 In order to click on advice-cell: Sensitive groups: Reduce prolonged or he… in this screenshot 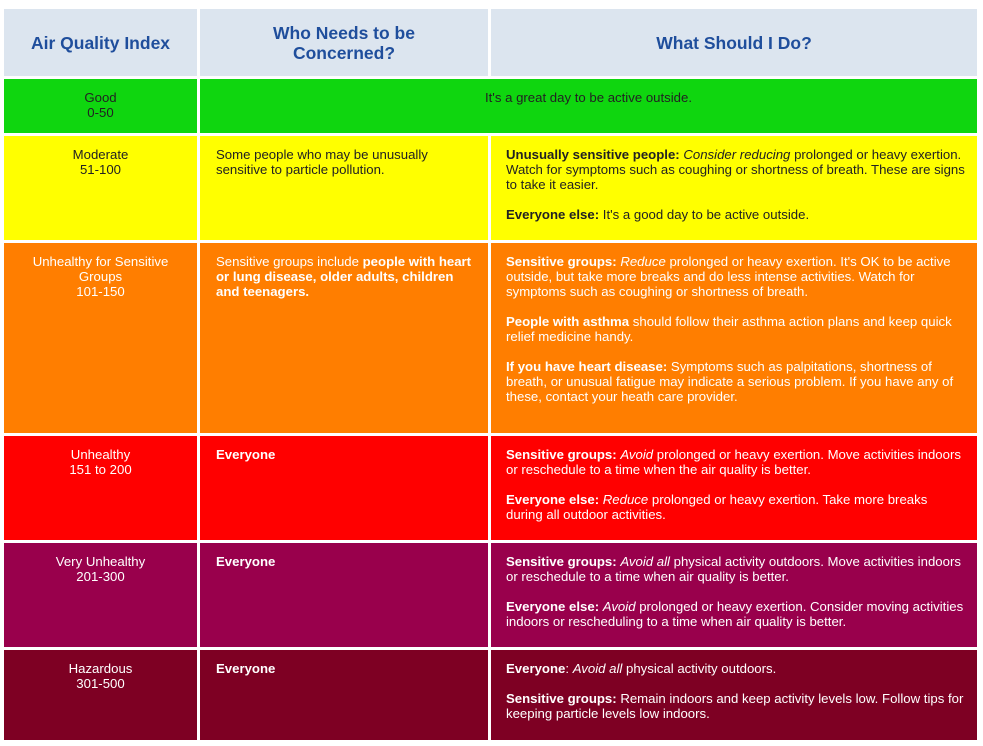, I will do `click(730, 329)`.